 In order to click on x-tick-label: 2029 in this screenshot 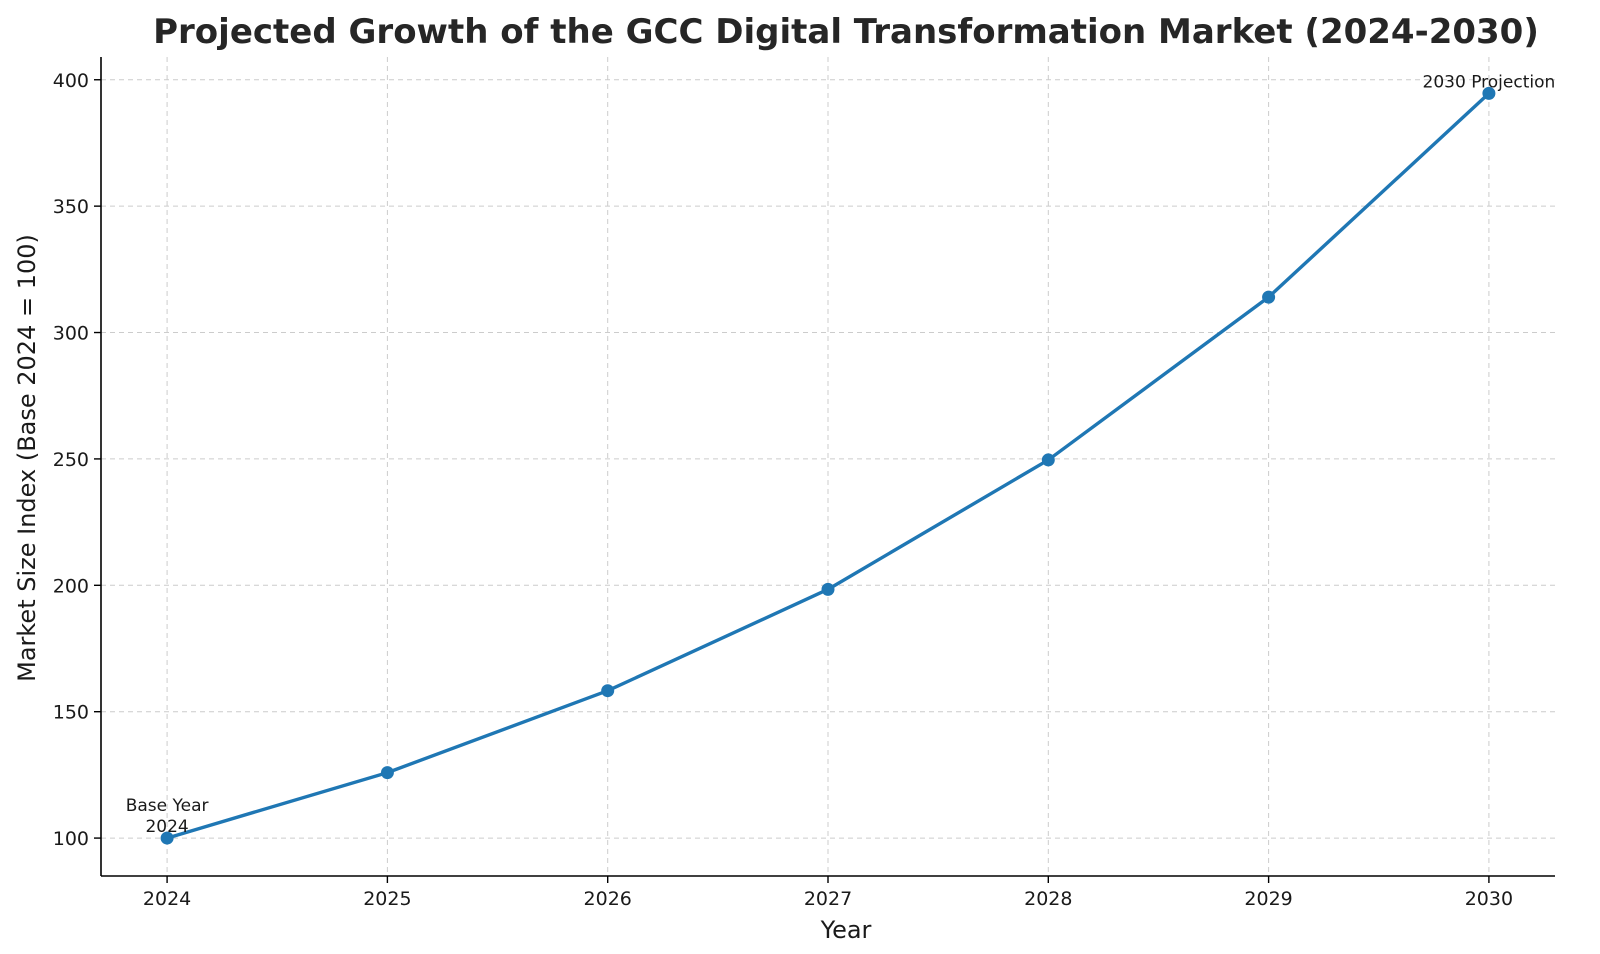, I will do `click(1268, 899)`.